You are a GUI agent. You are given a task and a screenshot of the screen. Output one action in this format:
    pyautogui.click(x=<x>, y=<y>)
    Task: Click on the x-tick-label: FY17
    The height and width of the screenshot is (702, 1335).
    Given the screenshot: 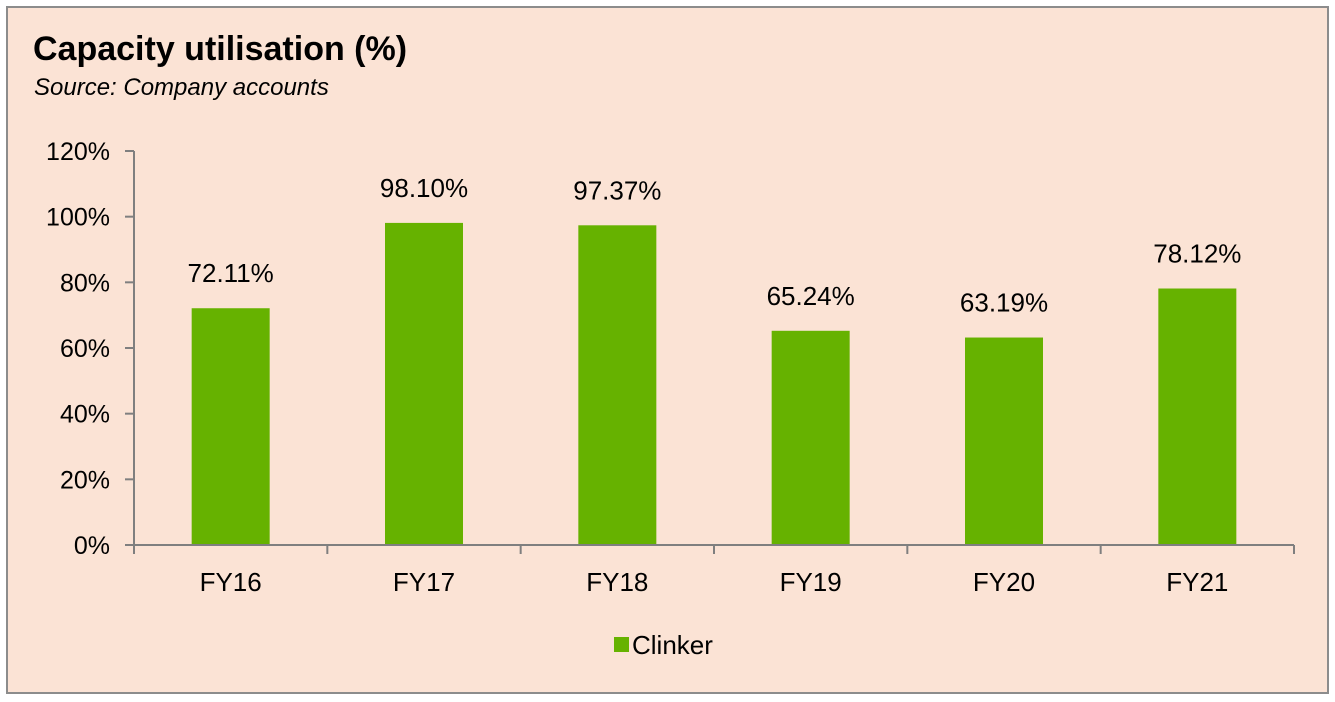 What is the action you would take?
    pyautogui.click(x=424, y=582)
    